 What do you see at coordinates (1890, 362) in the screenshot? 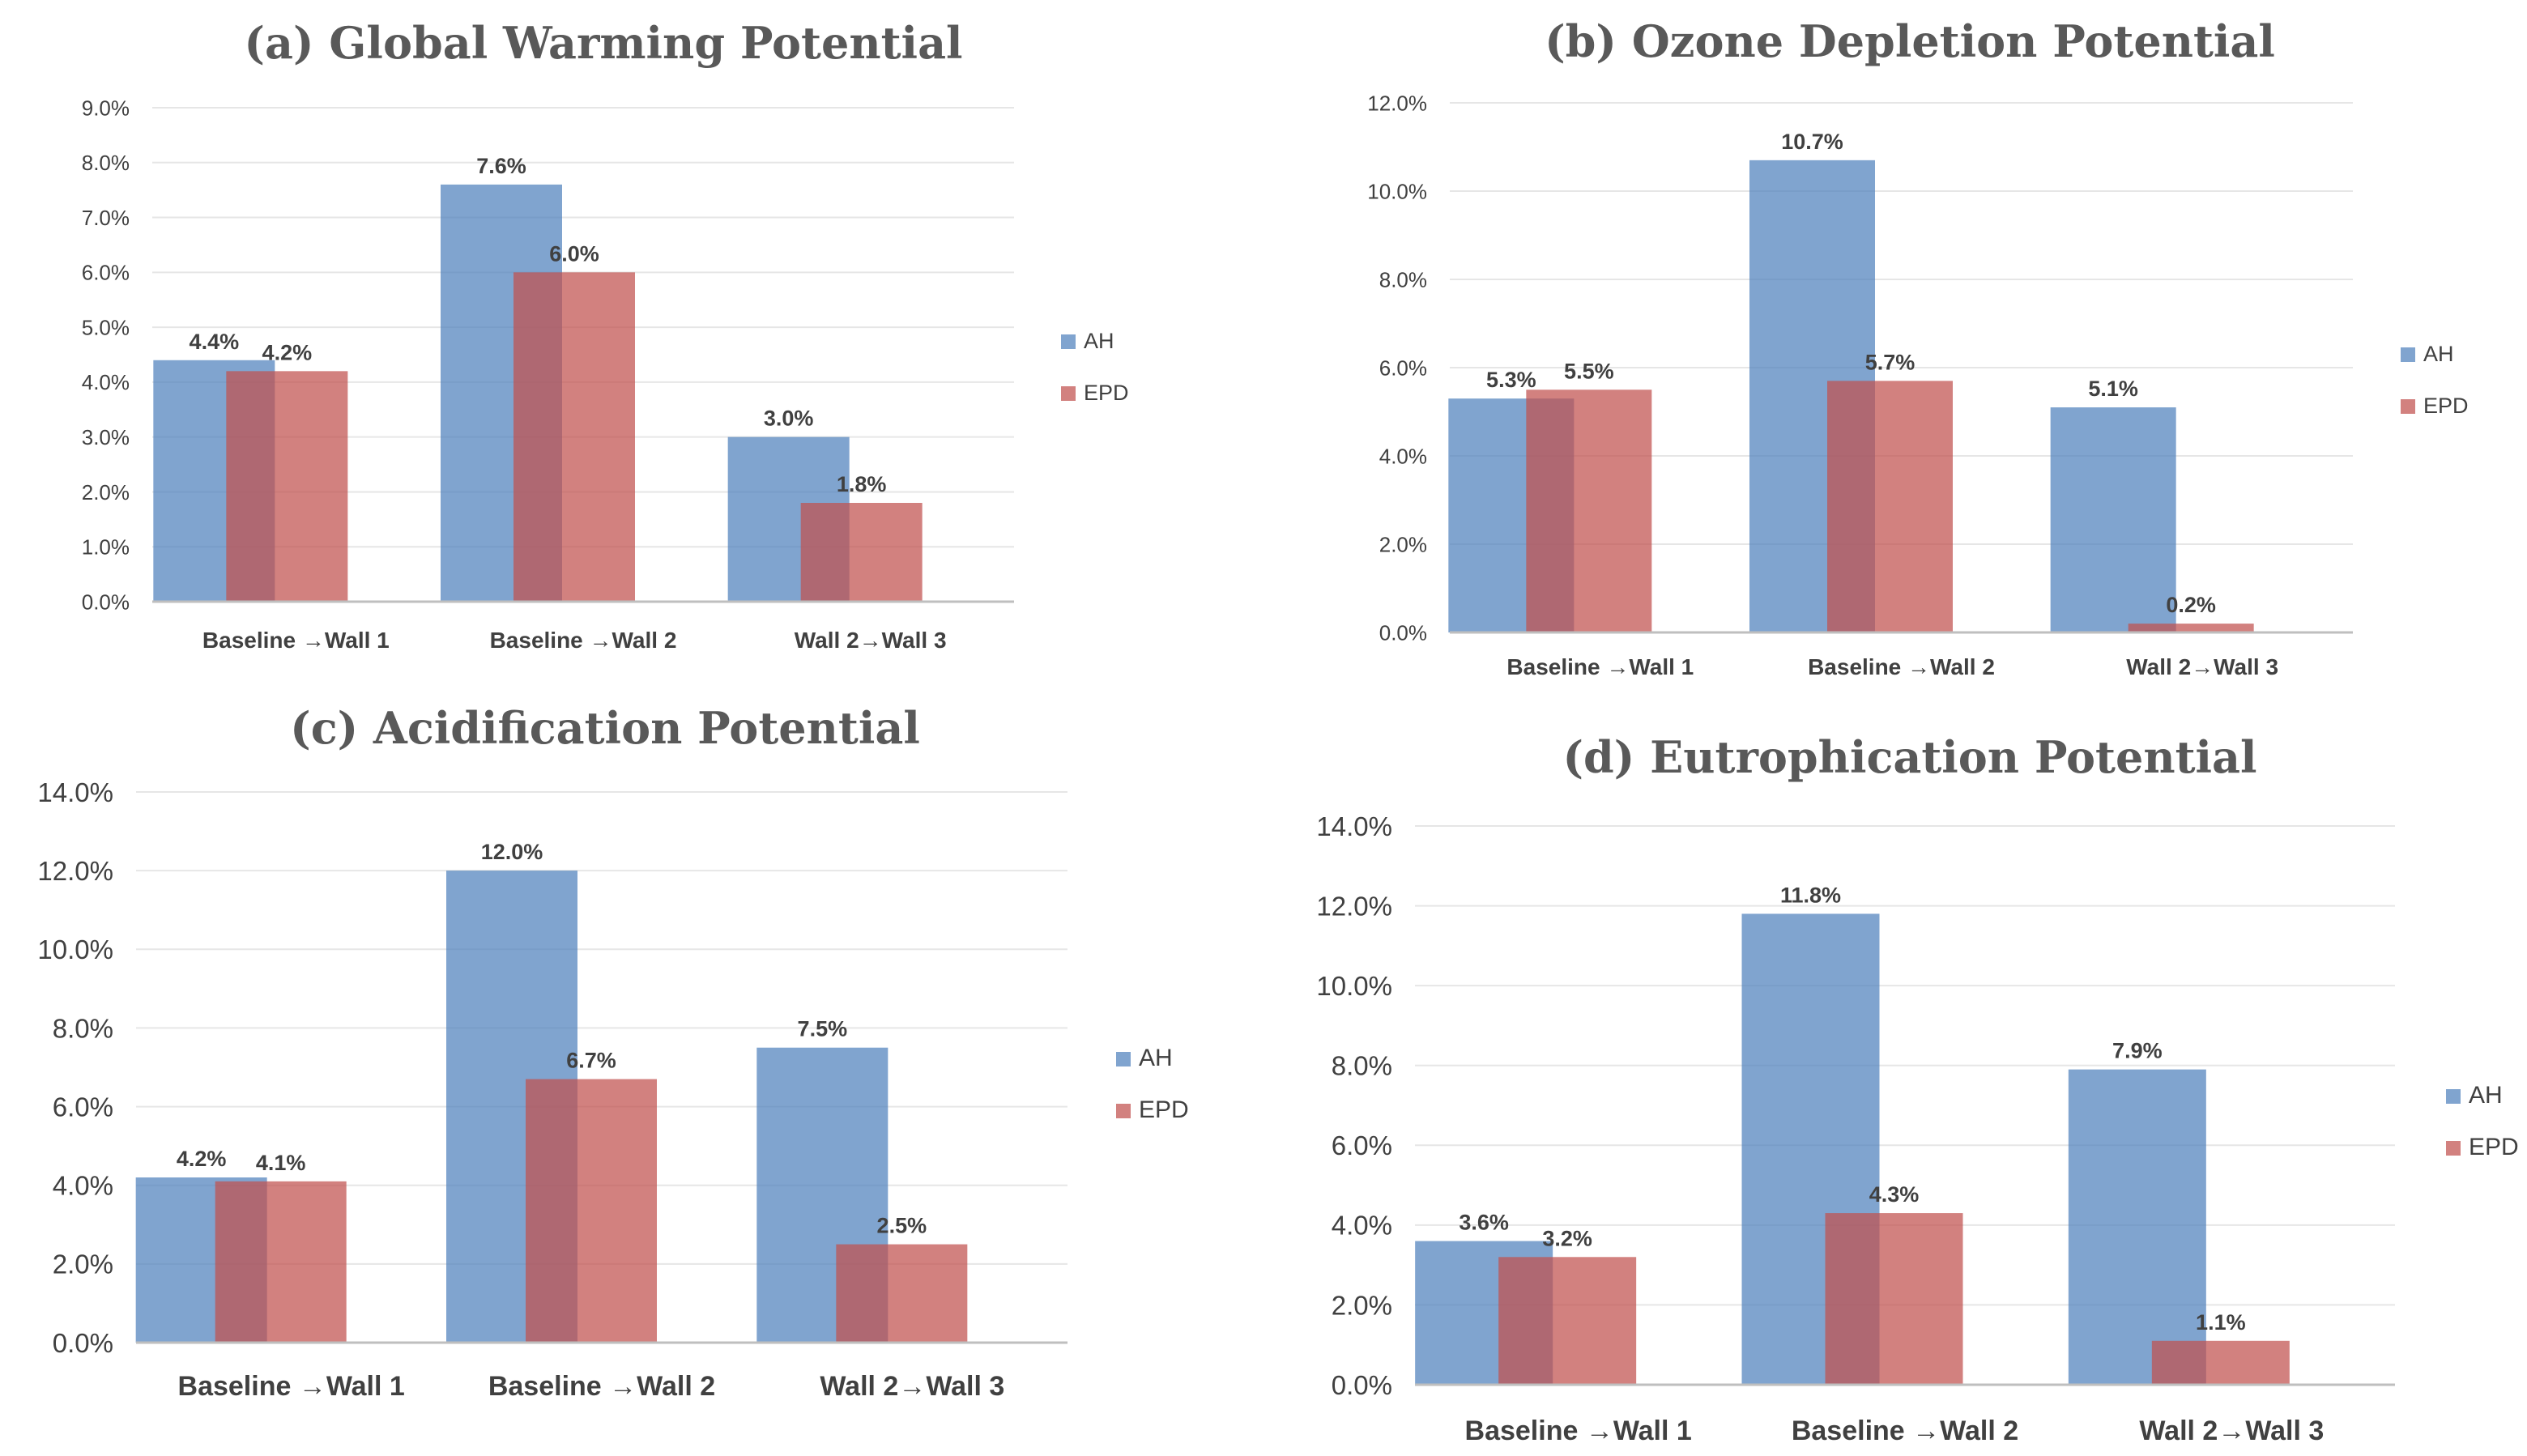
I see `data-label: 5.7%` at bounding box center [1890, 362].